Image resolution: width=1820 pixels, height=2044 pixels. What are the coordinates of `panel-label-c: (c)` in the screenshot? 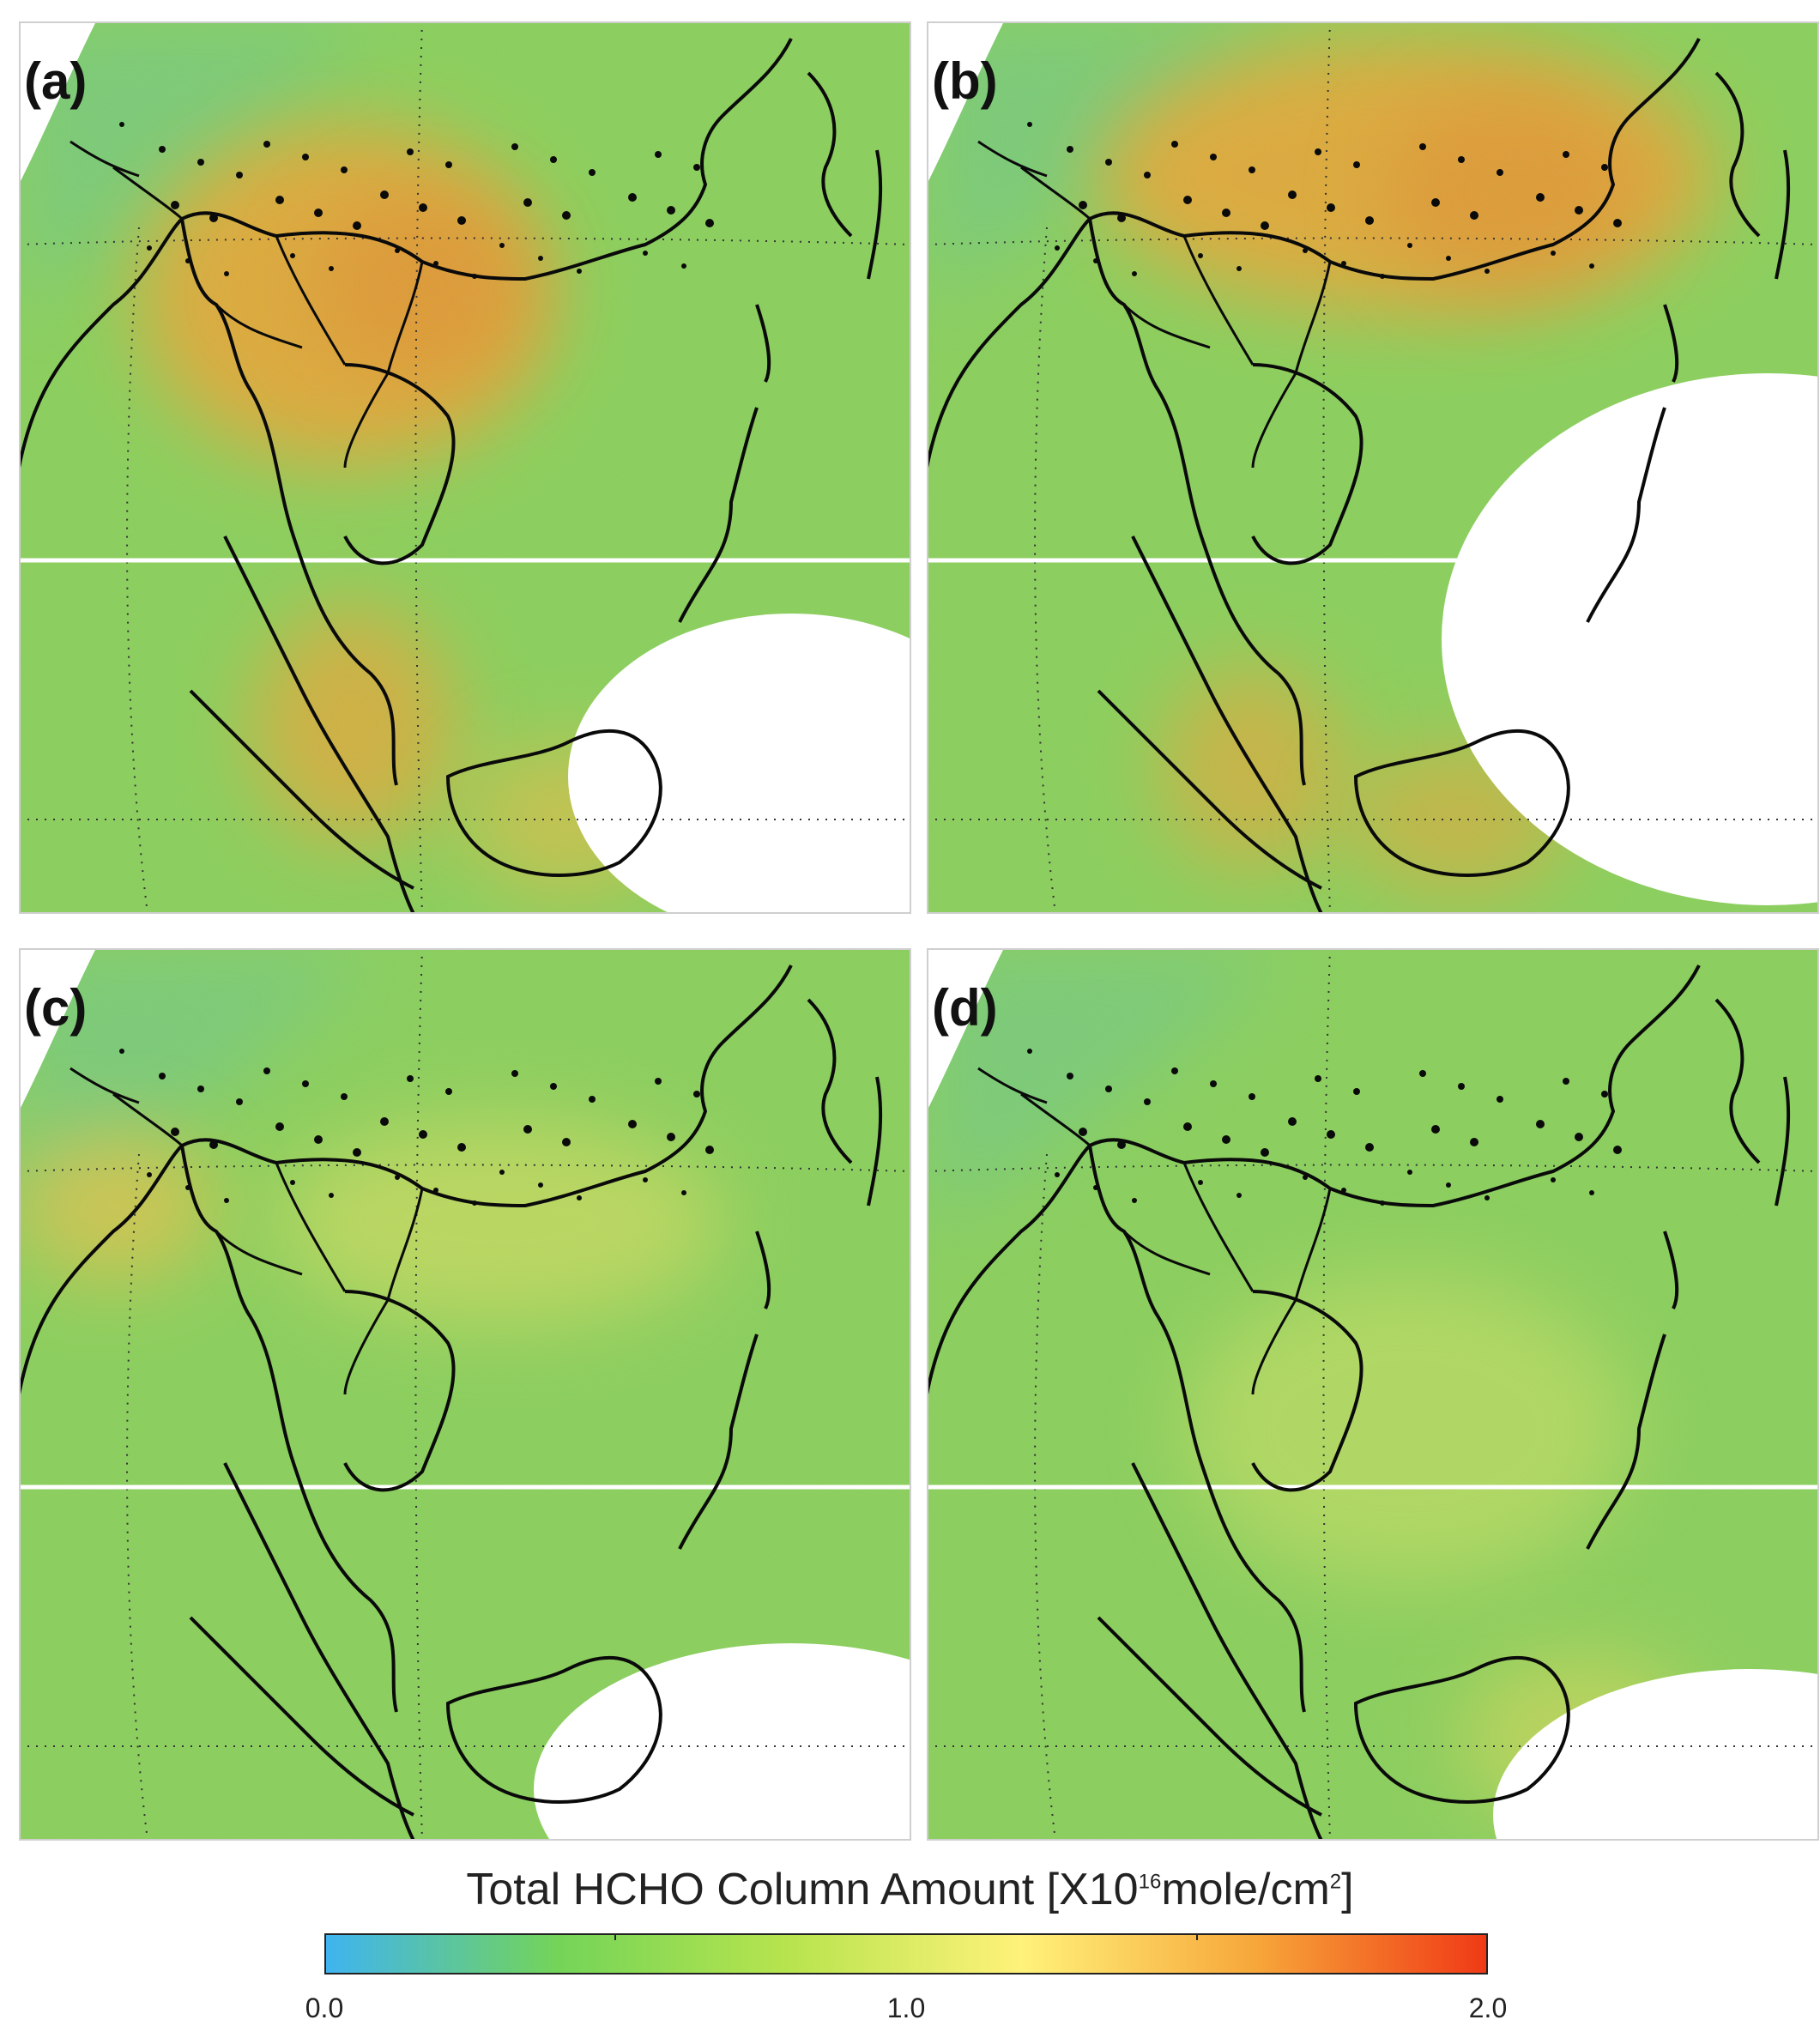 It's located at (56, 1008).